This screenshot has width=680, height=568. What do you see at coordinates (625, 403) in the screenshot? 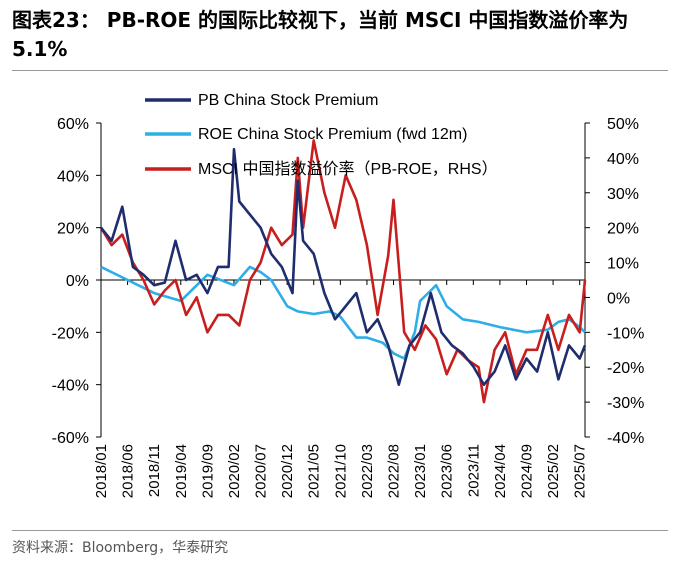
I see `right-tick-label: -30%` at bounding box center [625, 403].